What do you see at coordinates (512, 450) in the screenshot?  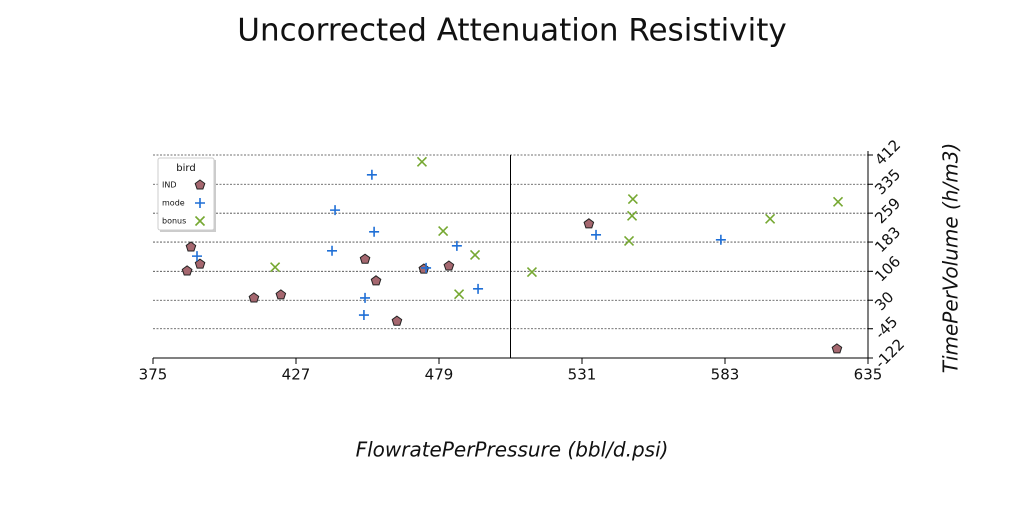 I see `x-axis-label: FlowratePerPressure (bbl/d.psi)` at bounding box center [512, 450].